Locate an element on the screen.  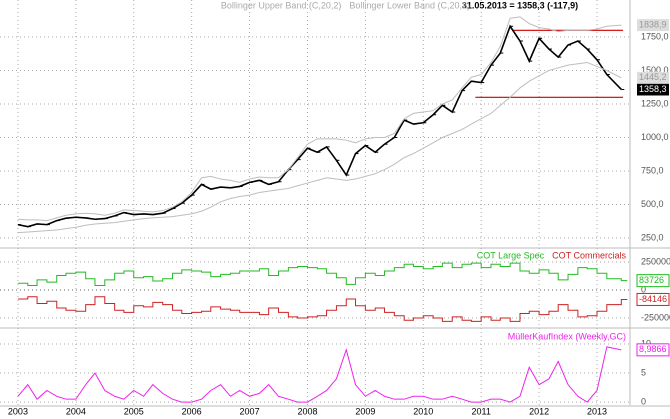
last-value-label: 8,9866 is located at coordinates (653, 349).